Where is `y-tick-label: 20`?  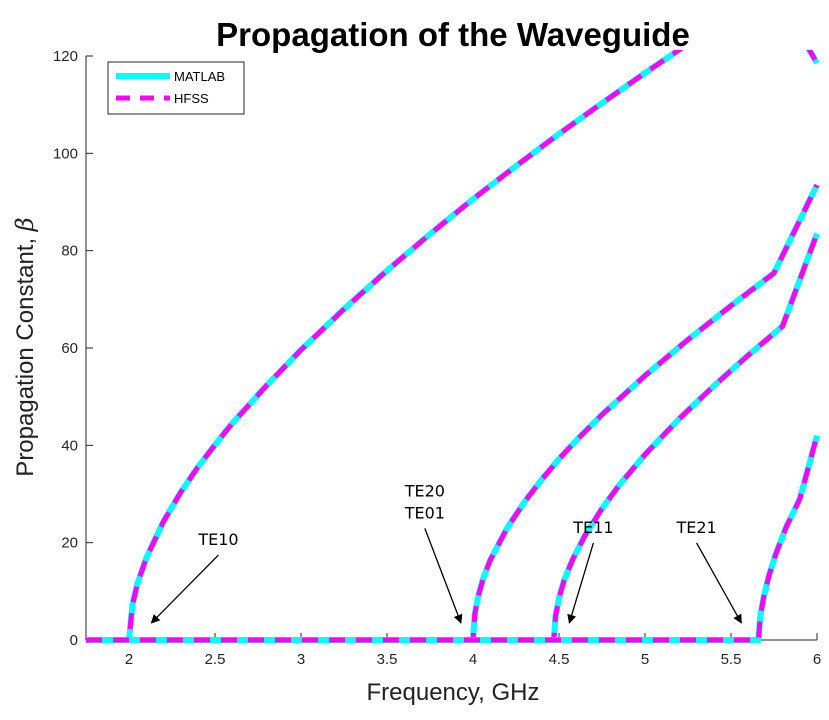
y-tick-label: 20 is located at coordinates (69, 543).